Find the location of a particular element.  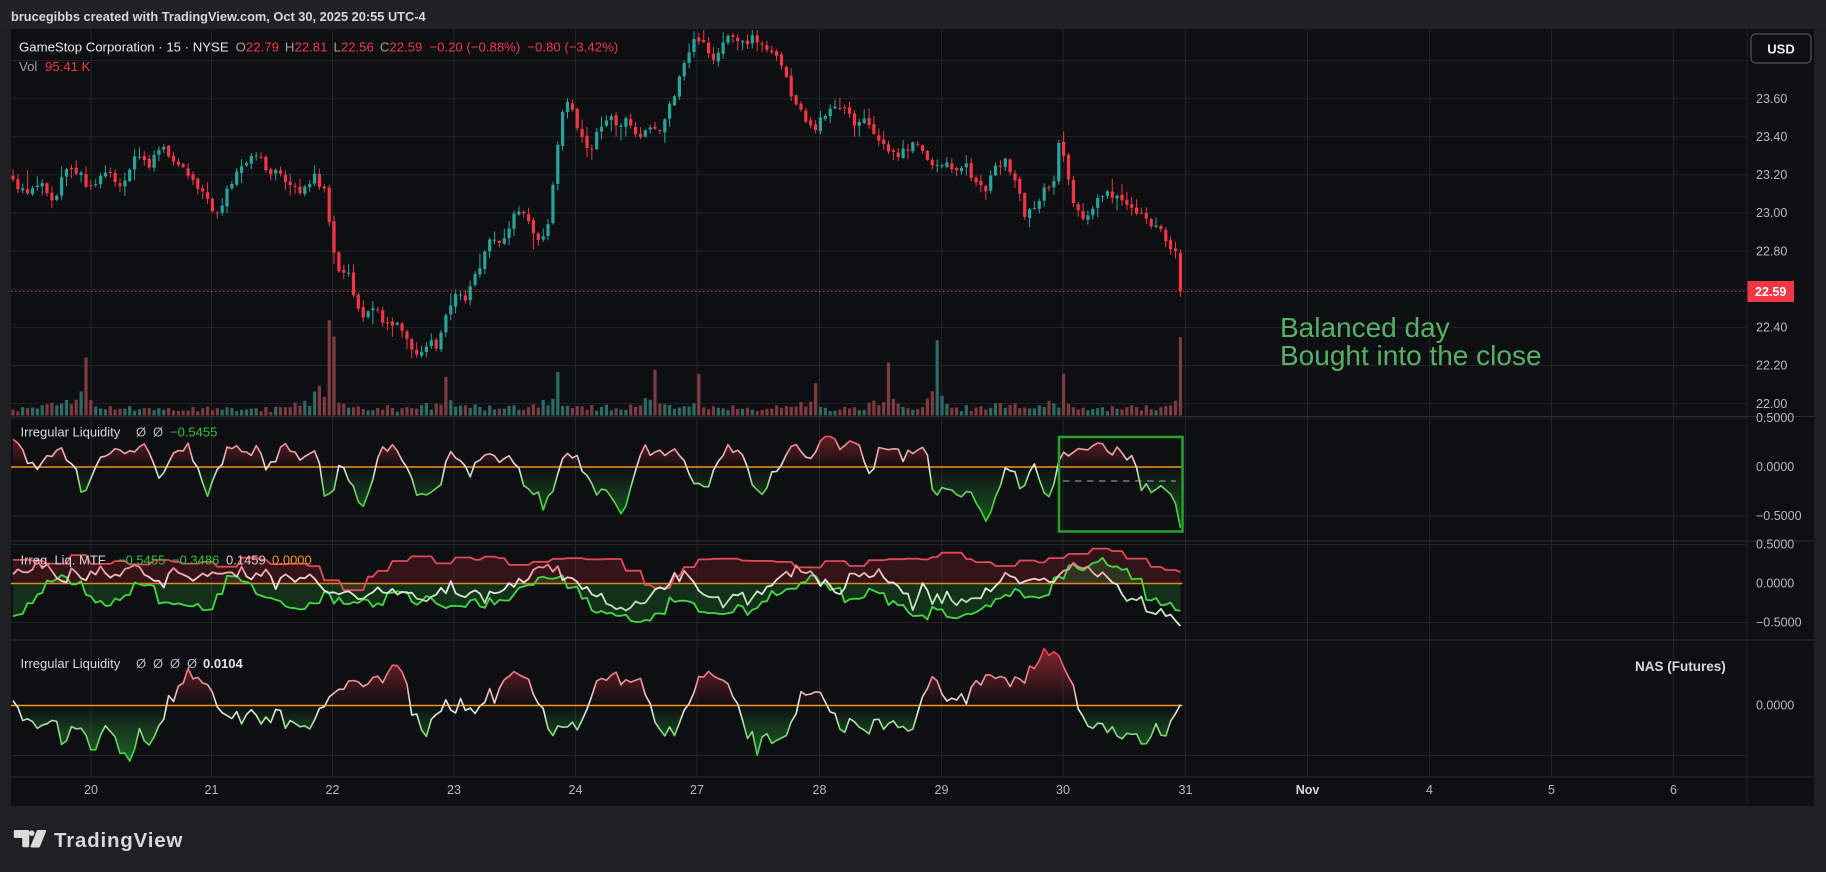

svg-text: 22.00 is located at coordinates (1771, 404).